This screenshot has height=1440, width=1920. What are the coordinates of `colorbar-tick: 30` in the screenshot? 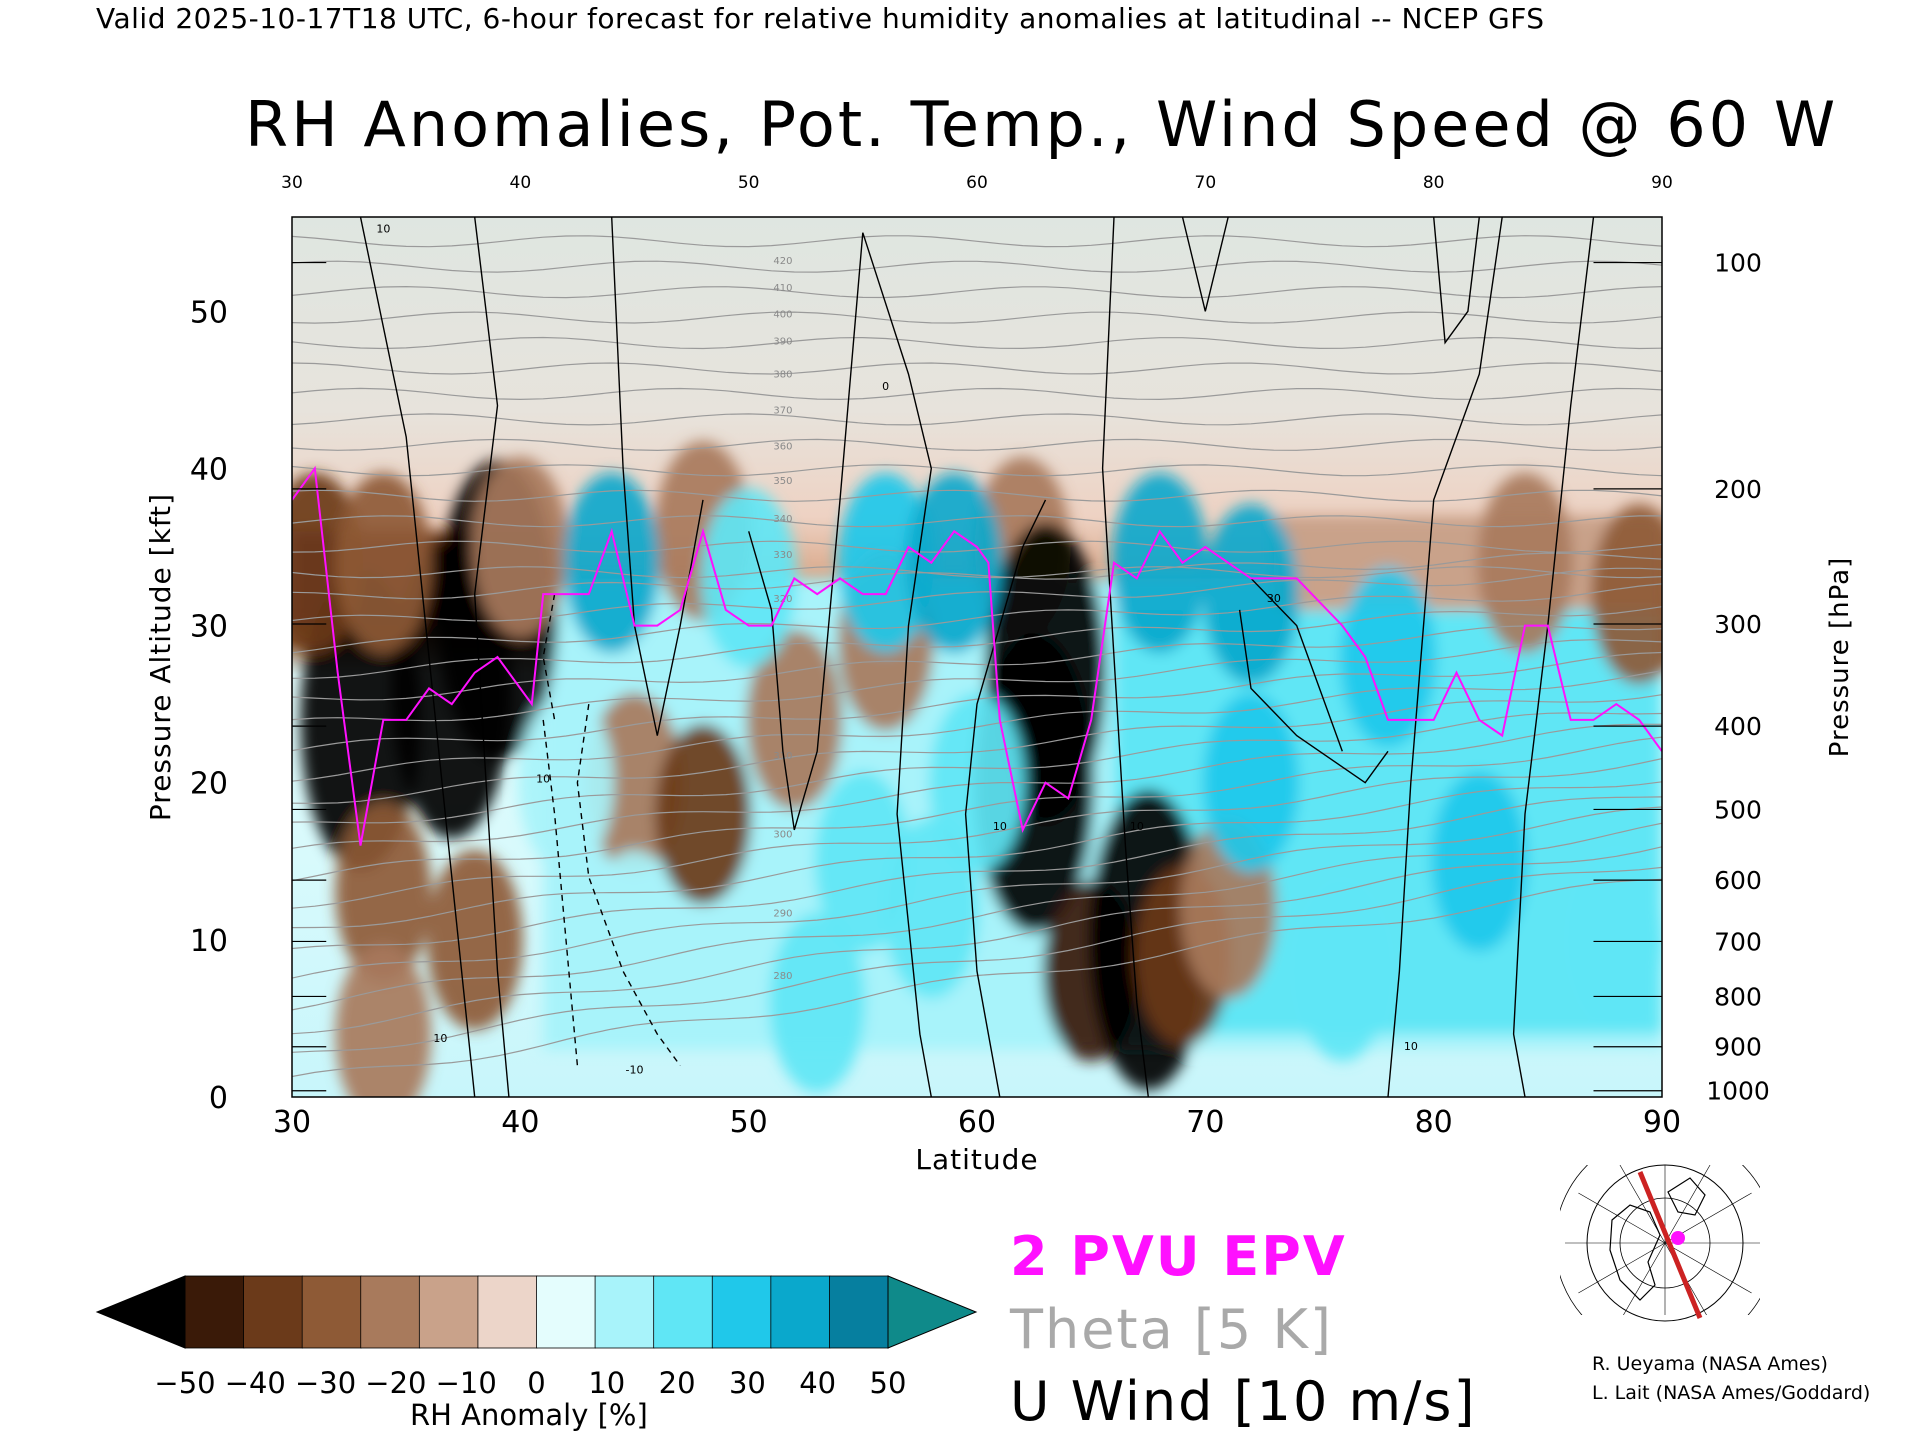 It's located at (747, 1383).